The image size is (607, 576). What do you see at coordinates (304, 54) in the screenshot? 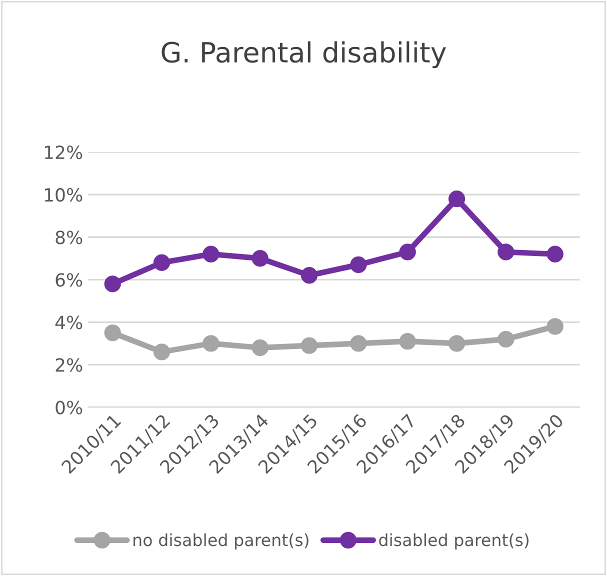
I see `chart-title: G. Parental disability` at bounding box center [304, 54].